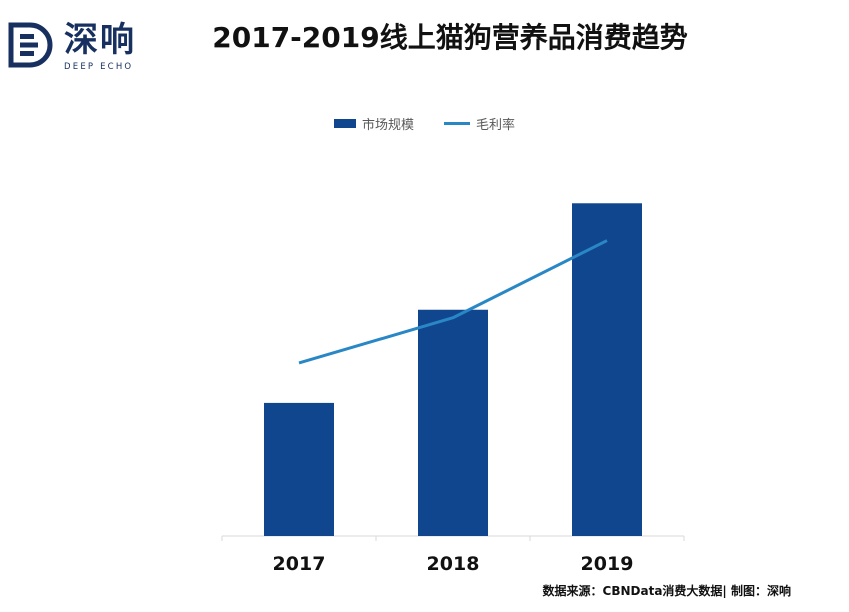  What do you see at coordinates (607, 370) in the screenshot?
I see `bar-2019` at bounding box center [607, 370].